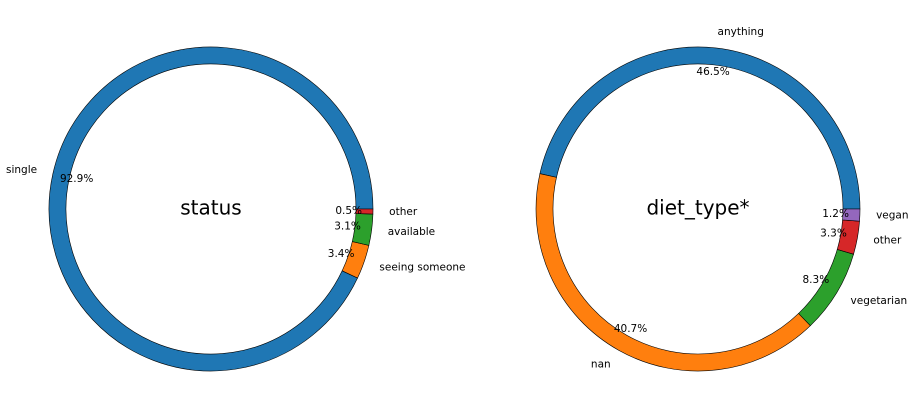 The width and height of the screenshot is (914, 420). Describe the element at coordinates (341, 254) in the screenshot. I see `pct-label-seeing-someone: 3.4%` at that location.